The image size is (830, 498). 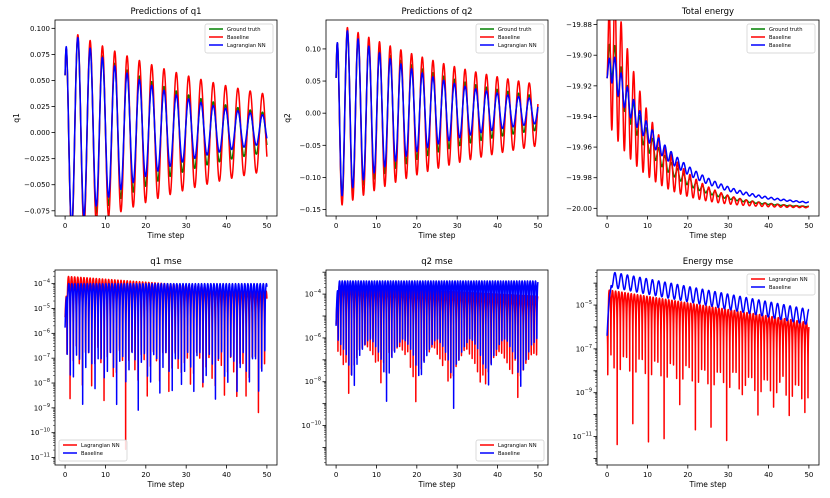 I want to click on chart-title: Predictions of q2, so click(x=436, y=12).